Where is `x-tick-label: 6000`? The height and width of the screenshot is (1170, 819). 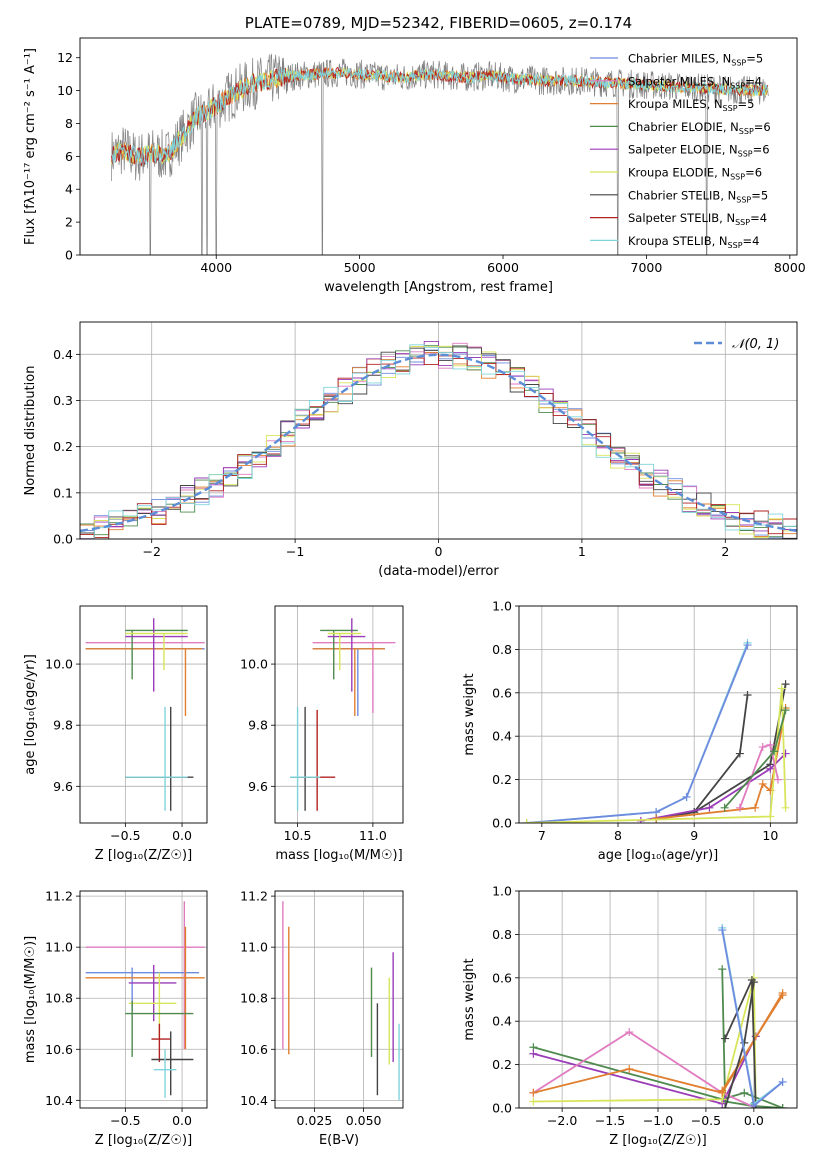
x-tick-label: 6000 is located at coordinates (503, 267).